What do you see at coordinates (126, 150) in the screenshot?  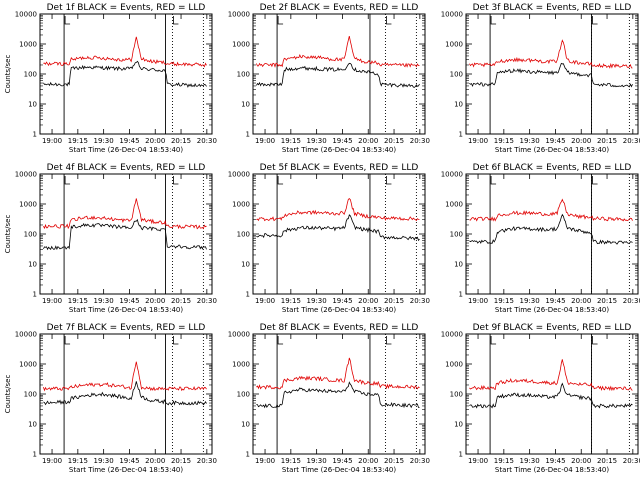 I see `x-axis-label: Start Time (26-Dec-04 18:53:40)` at bounding box center [126, 150].